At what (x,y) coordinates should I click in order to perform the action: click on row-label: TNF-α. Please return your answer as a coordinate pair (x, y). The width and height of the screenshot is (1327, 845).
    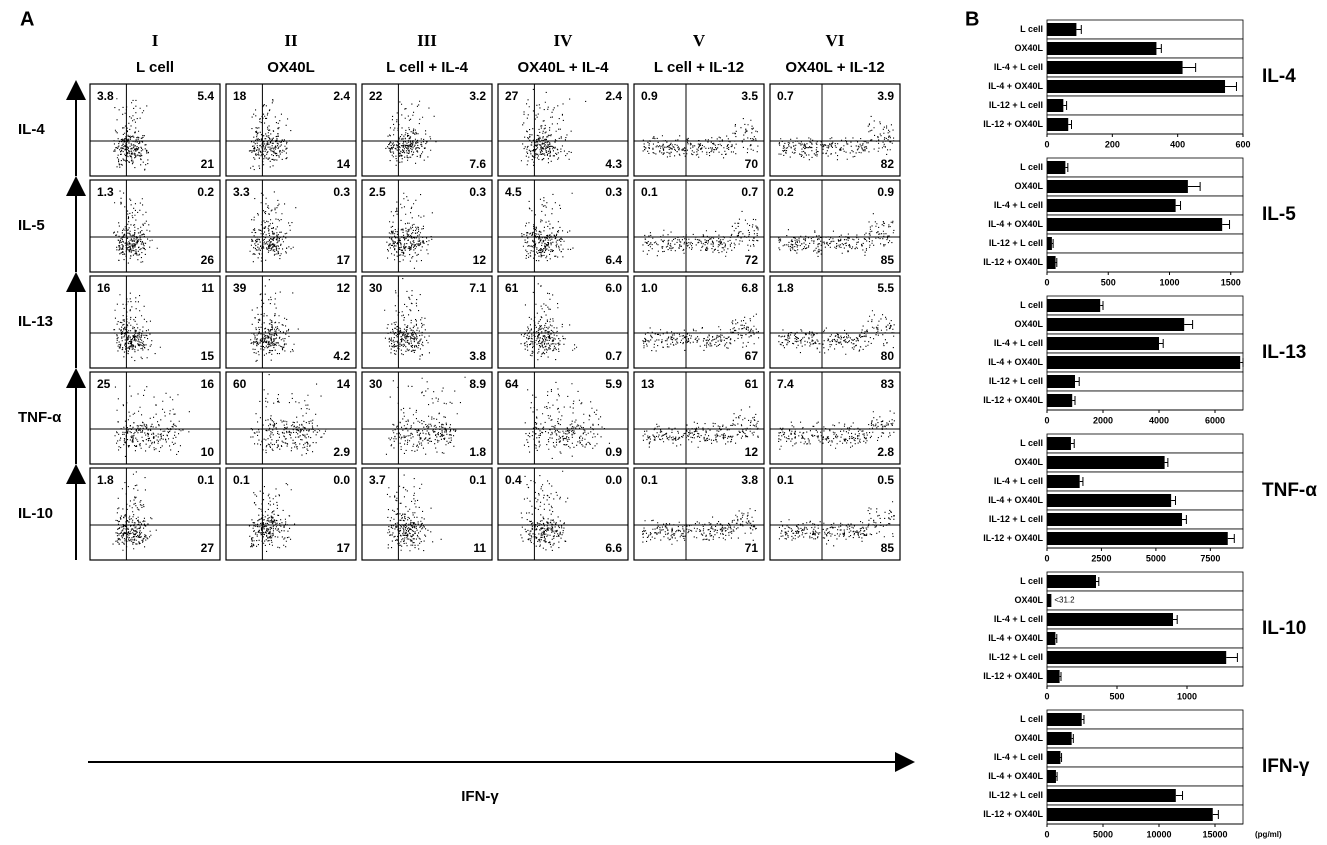
    Looking at the image, I should click on (40, 417).